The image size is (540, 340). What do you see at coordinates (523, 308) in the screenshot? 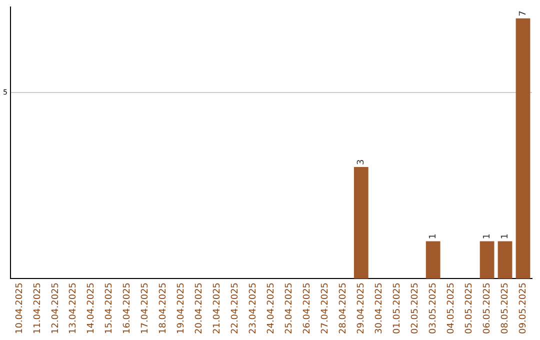
I see `x-tick-label: 09.05.2025` at bounding box center [523, 308].